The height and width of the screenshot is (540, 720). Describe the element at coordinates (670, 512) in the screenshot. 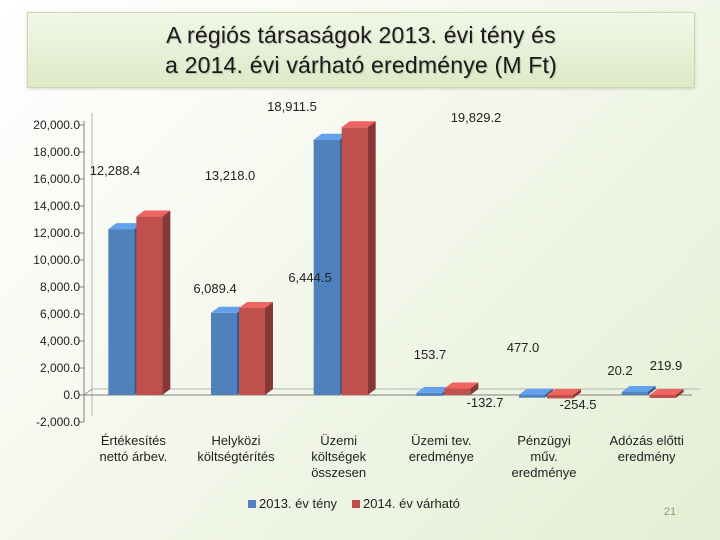

I see `page-number: 21` at that location.